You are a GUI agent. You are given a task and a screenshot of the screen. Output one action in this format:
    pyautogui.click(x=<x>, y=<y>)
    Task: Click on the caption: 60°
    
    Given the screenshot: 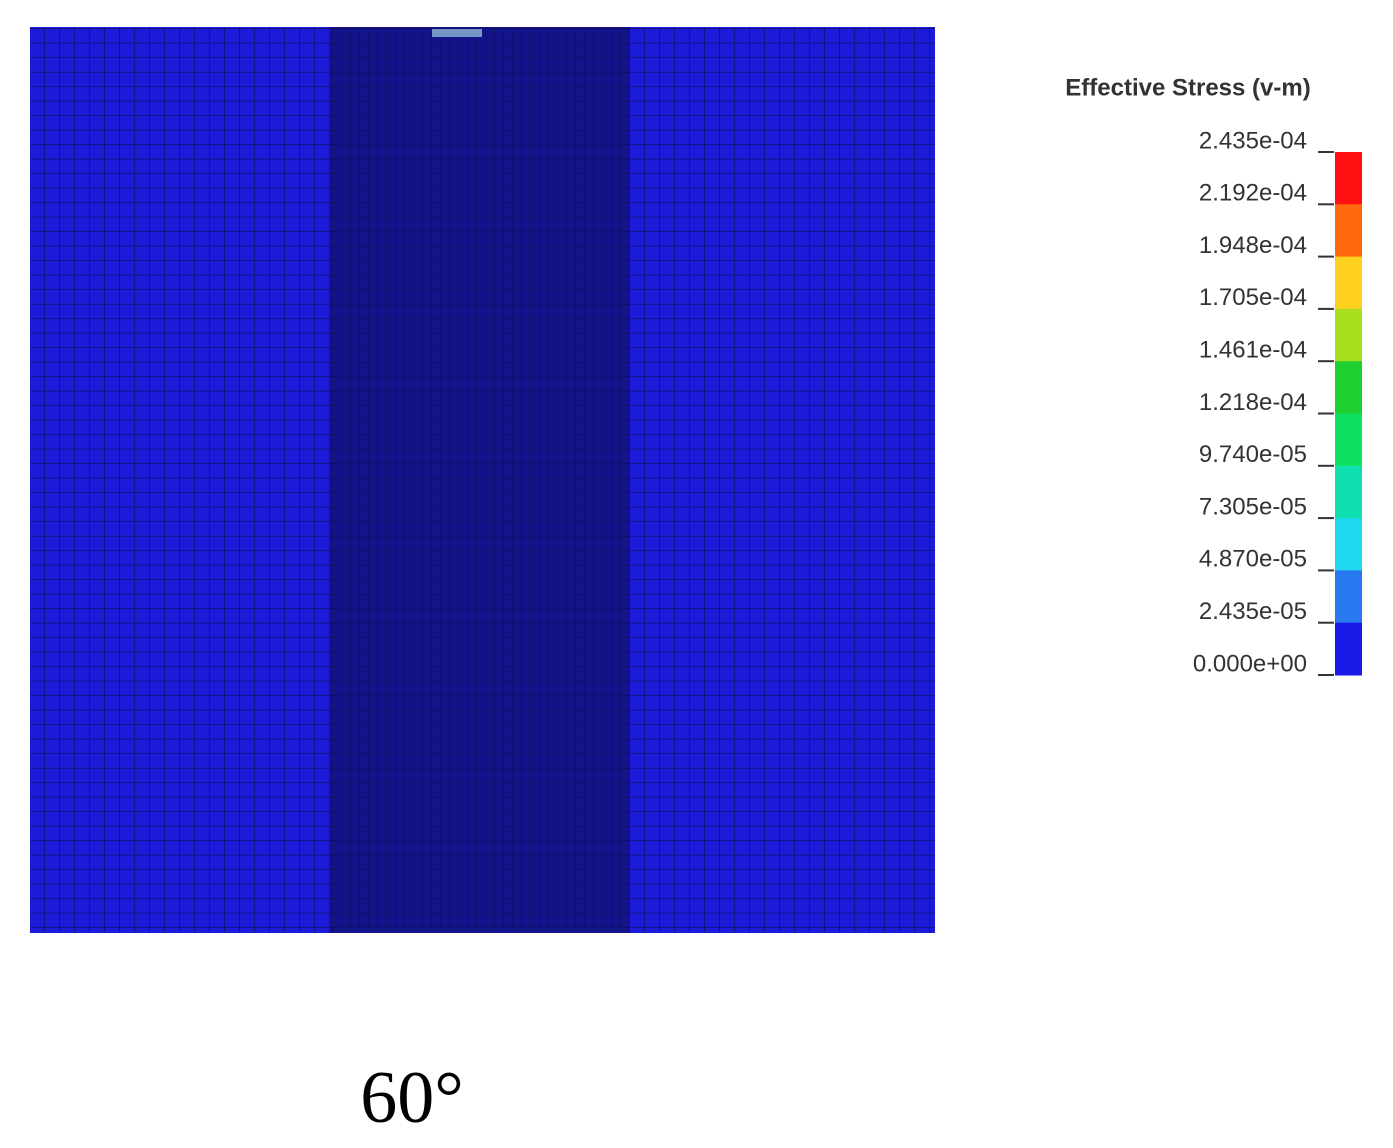 What is the action you would take?
    pyautogui.click(x=412, y=1098)
    